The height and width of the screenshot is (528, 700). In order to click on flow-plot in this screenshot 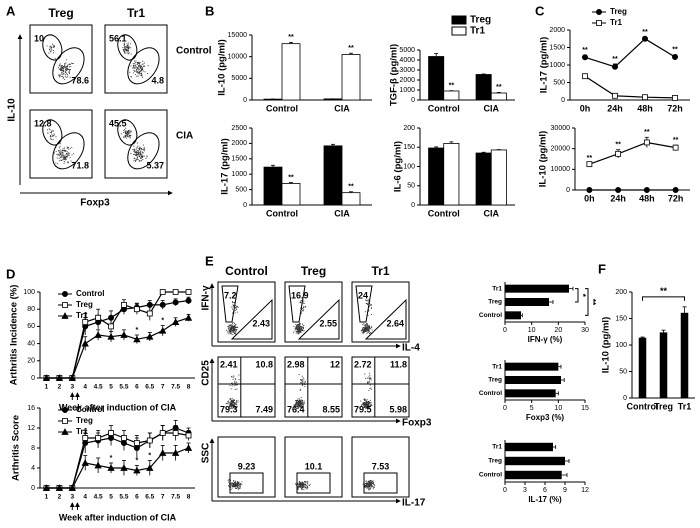, I will do `click(246, 387)`.